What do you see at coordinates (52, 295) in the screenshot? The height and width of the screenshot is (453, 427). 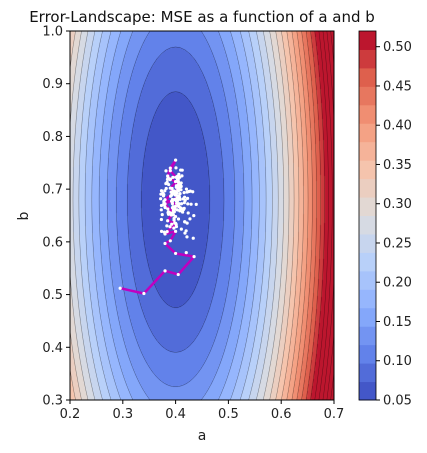 I see `y-tick-label: 0.5` at bounding box center [52, 295].